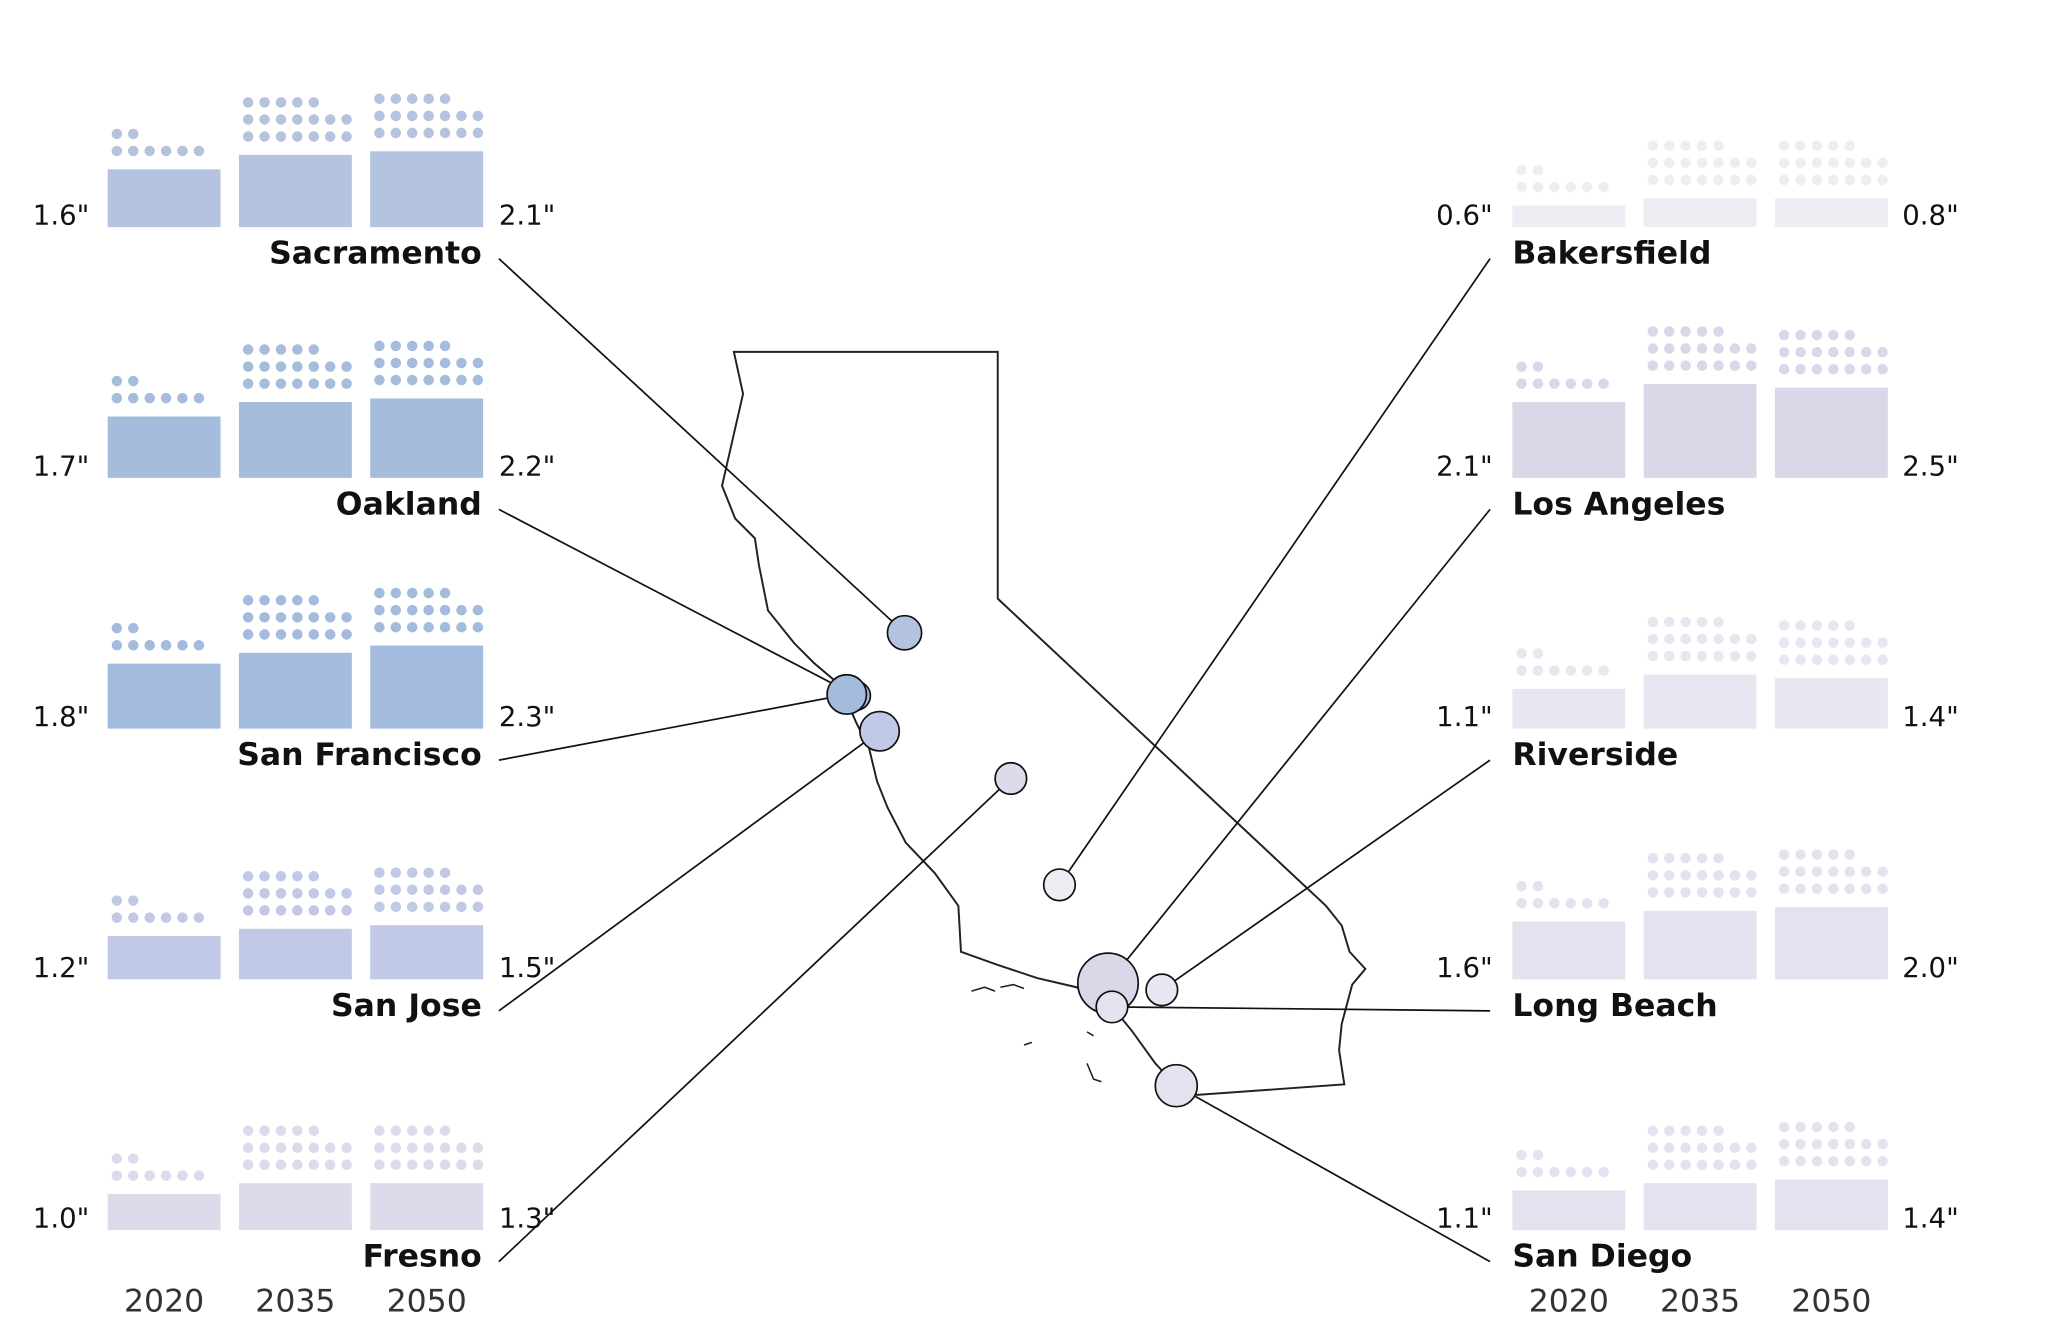  What do you see at coordinates (406, 1006) in the screenshot?
I see `city-name: San Jose` at bounding box center [406, 1006].